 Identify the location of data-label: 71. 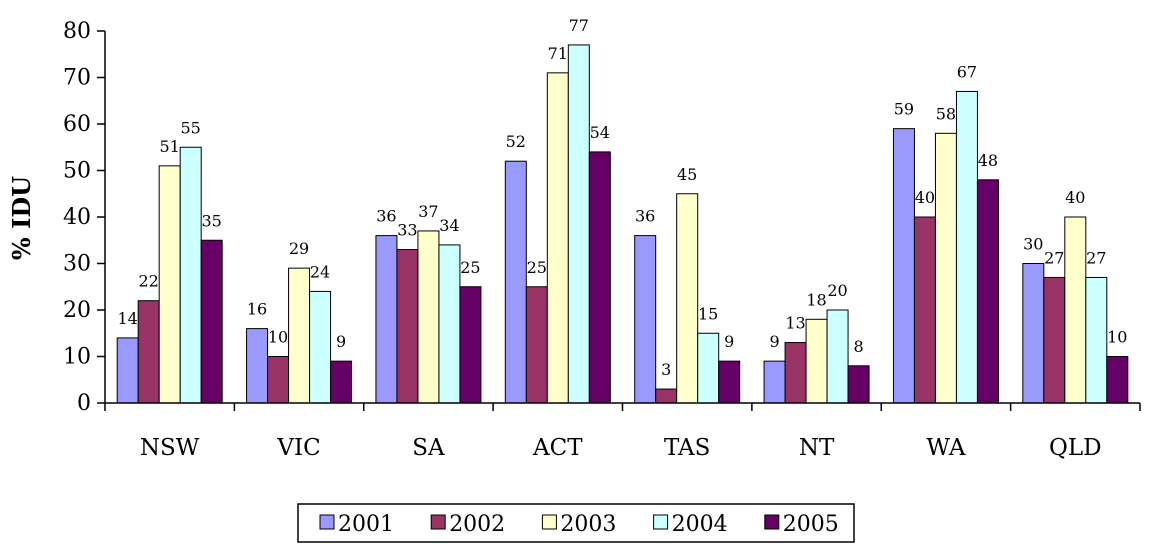
(558, 53).